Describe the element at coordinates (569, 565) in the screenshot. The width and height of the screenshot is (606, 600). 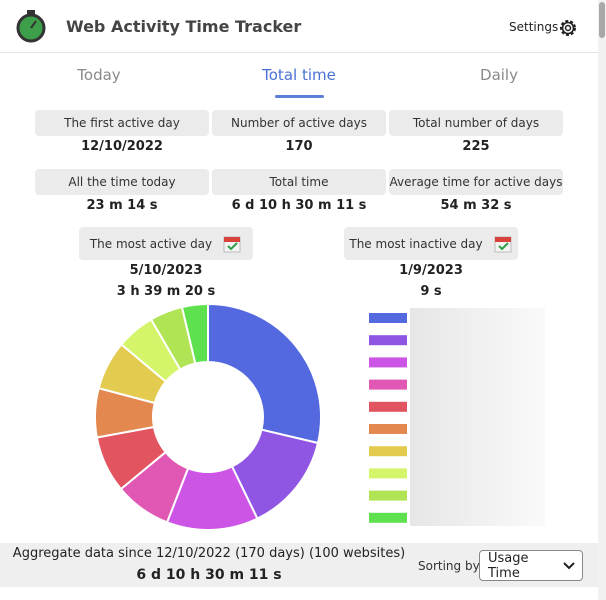
I see `select-arrow` at that location.